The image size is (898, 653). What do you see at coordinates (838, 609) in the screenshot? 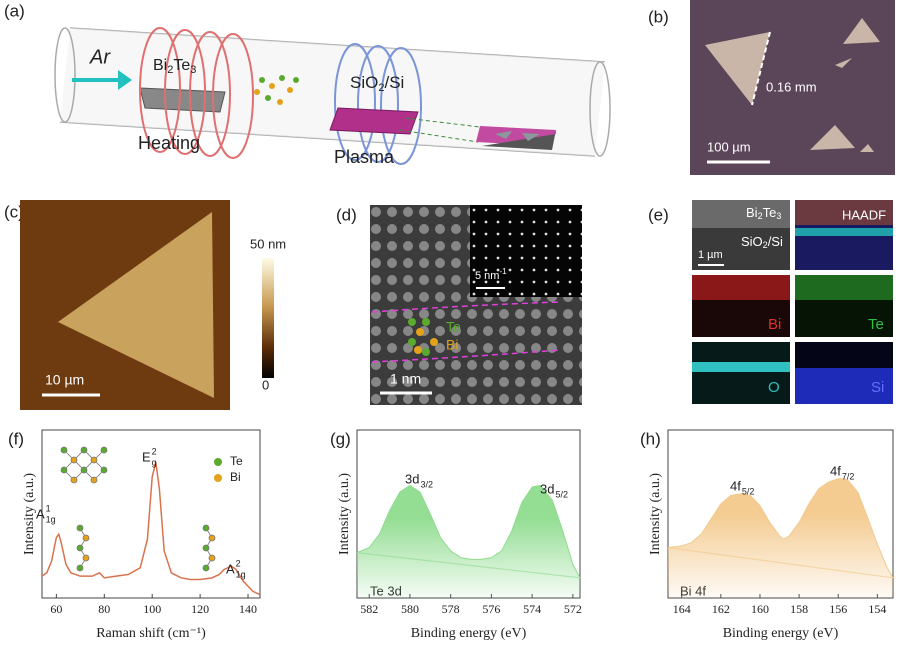
I see `x-tick-label: 156` at bounding box center [838, 609].